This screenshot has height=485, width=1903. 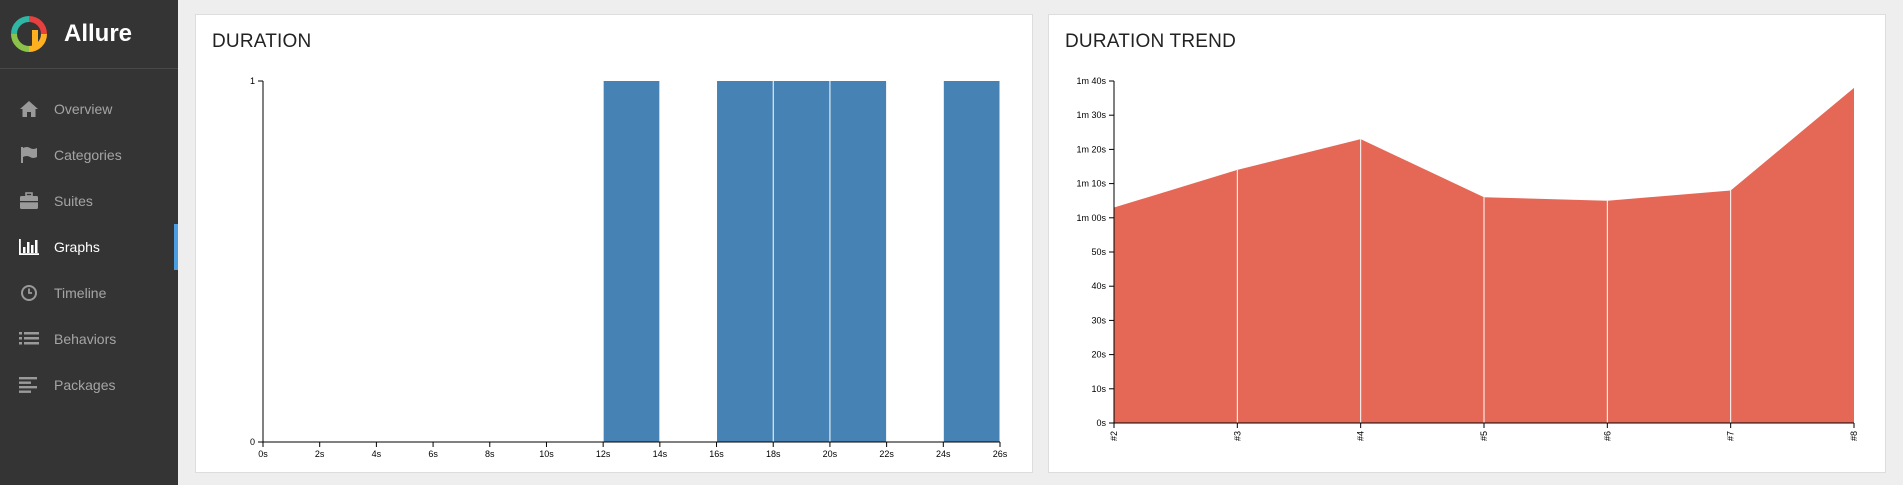 What do you see at coordinates (773, 454) in the screenshot?
I see `x-tick-label: 18s` at bounding box center [773, 454].